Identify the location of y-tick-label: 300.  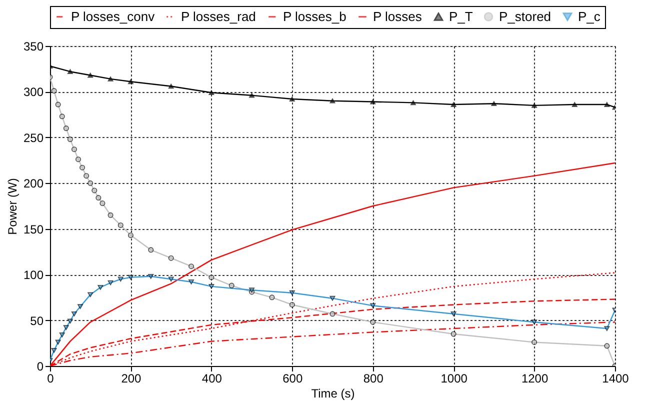
(33, 92).